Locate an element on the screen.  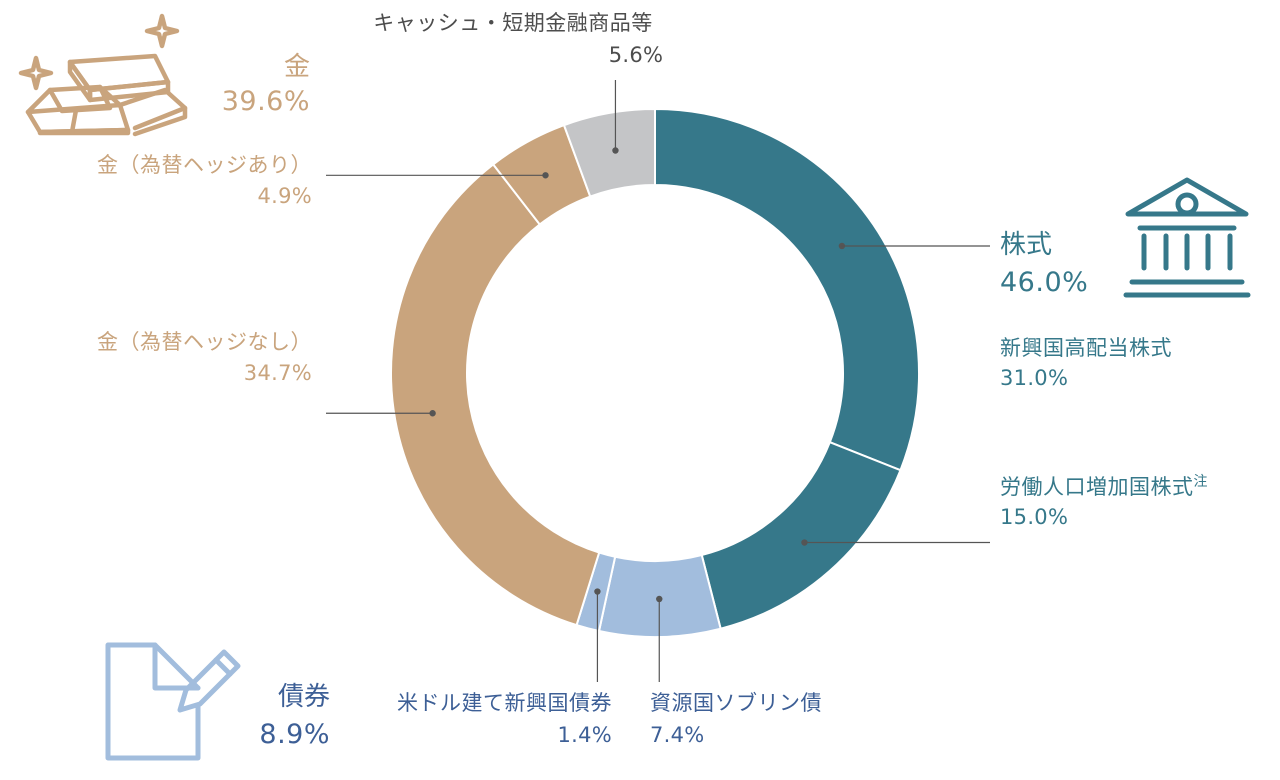
gold-bars-icon is located at coordinates (103, 75).